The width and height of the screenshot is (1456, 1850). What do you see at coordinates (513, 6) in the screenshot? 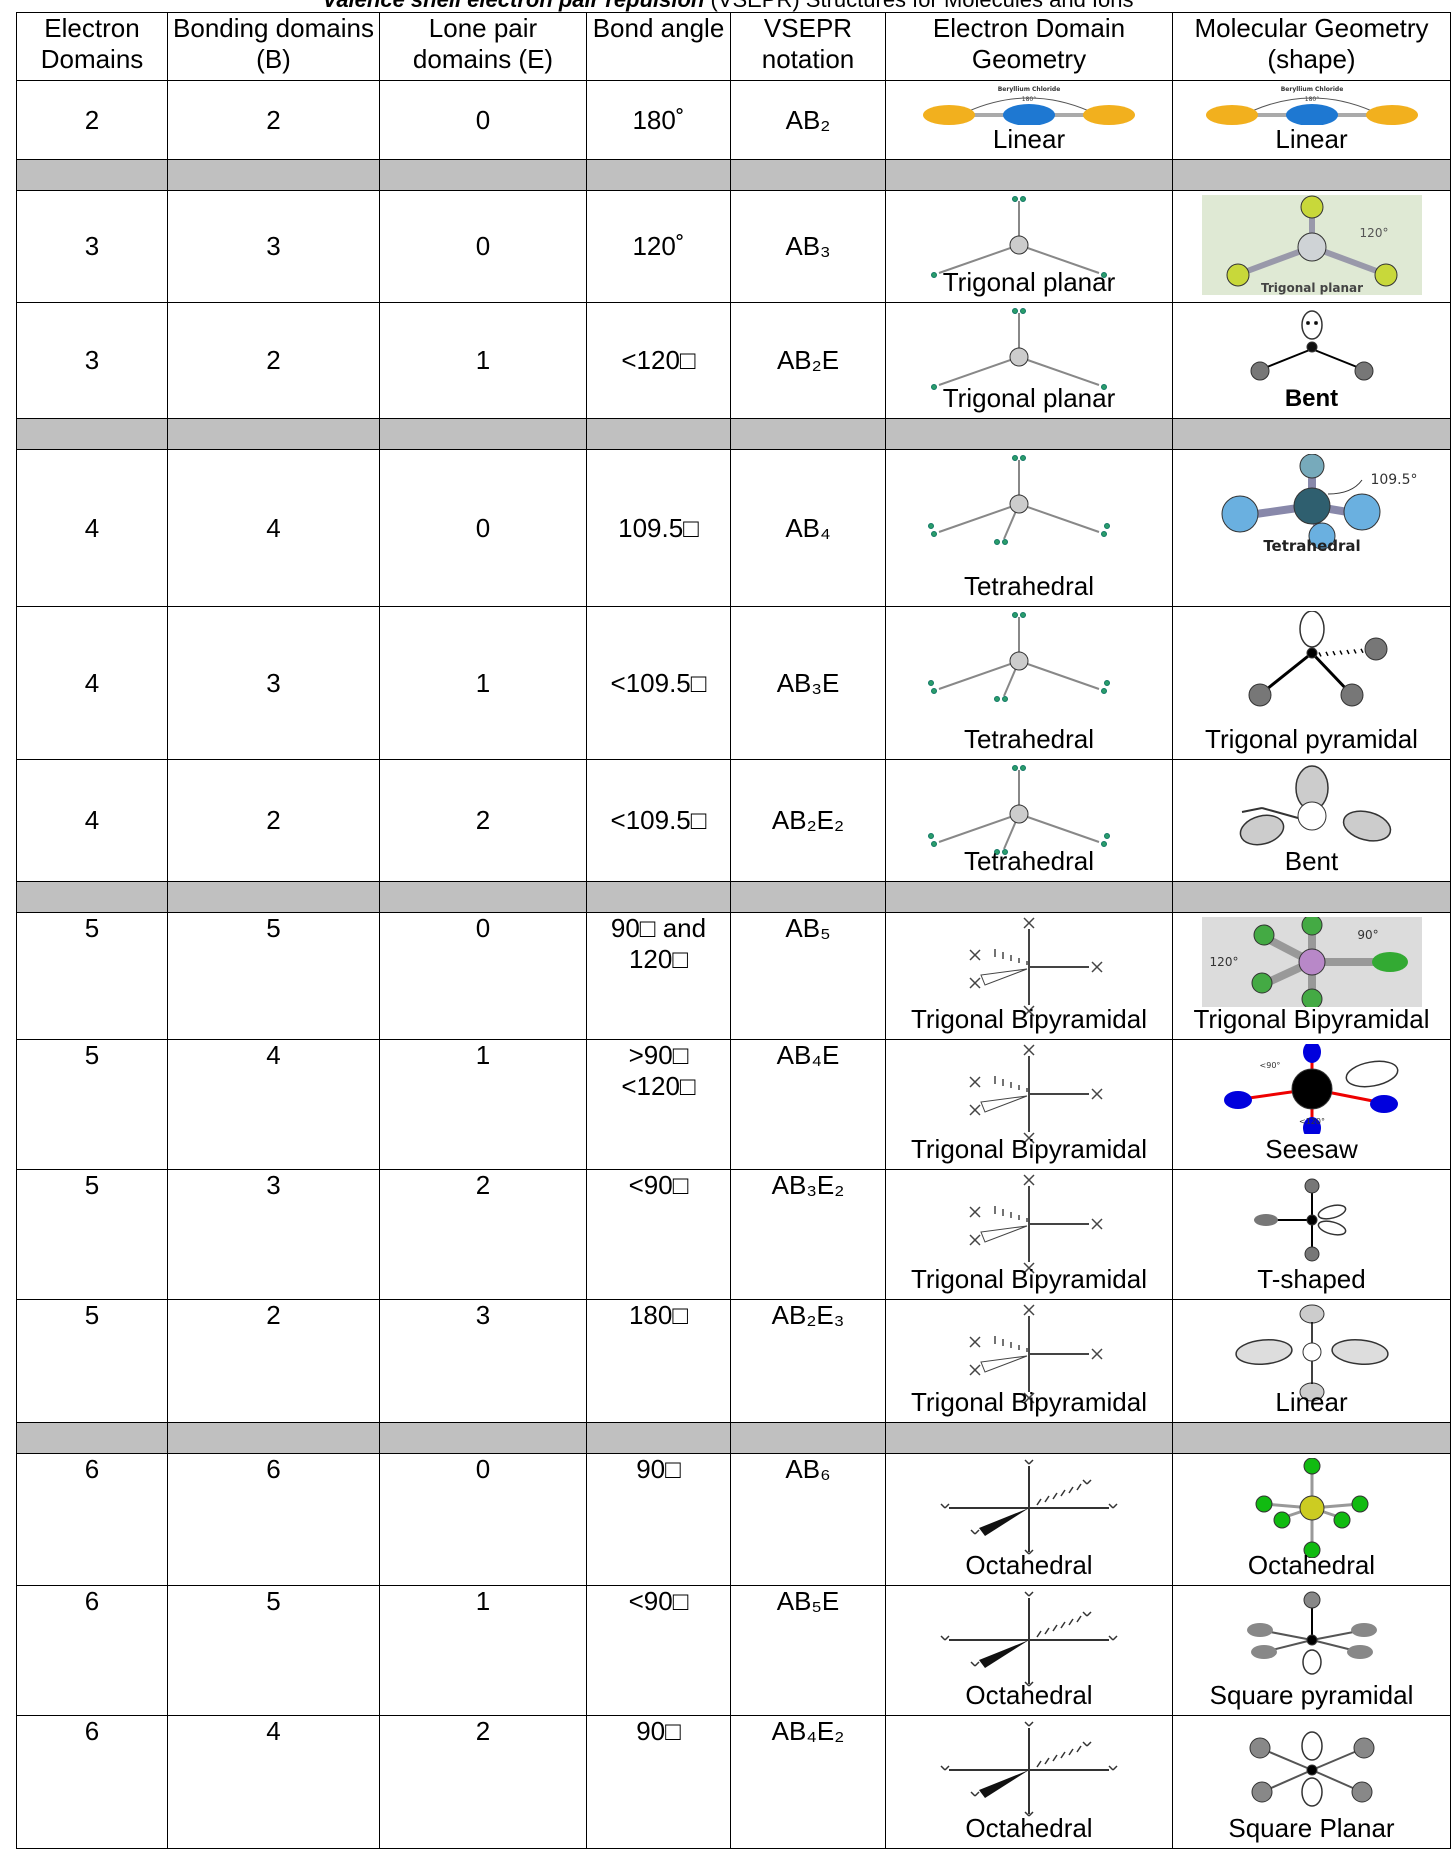
I see `title-bold: Valence shell electron pair repulsion` at bounding box center [513, 6].